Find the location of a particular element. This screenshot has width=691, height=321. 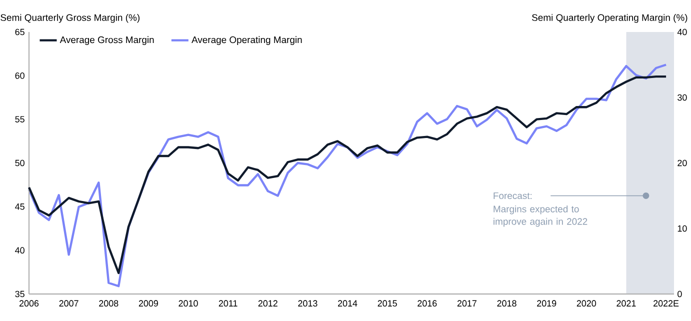

y-tick-label: 60 is located at coordinates (19, 75).